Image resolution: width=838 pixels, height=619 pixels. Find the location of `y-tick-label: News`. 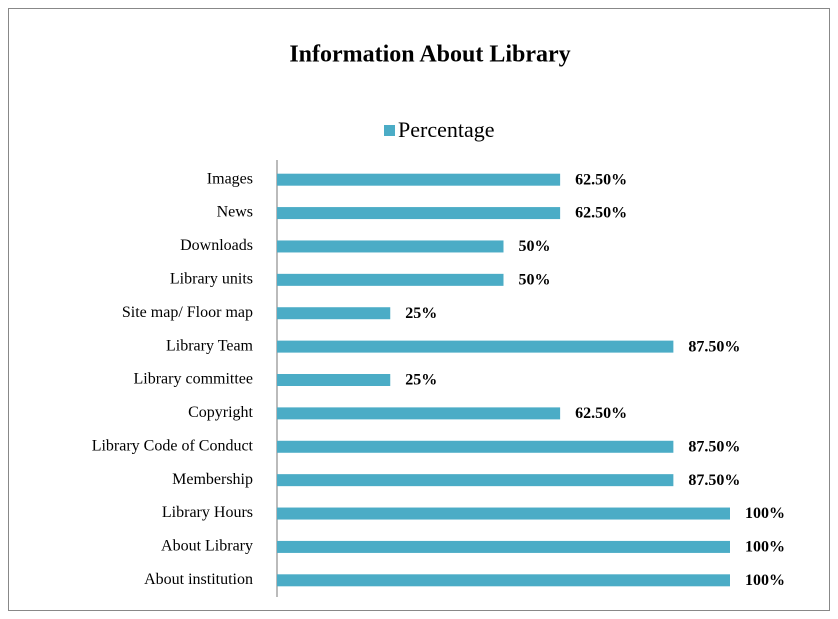

y-tick-label: News is located at coordinates (235, 212).